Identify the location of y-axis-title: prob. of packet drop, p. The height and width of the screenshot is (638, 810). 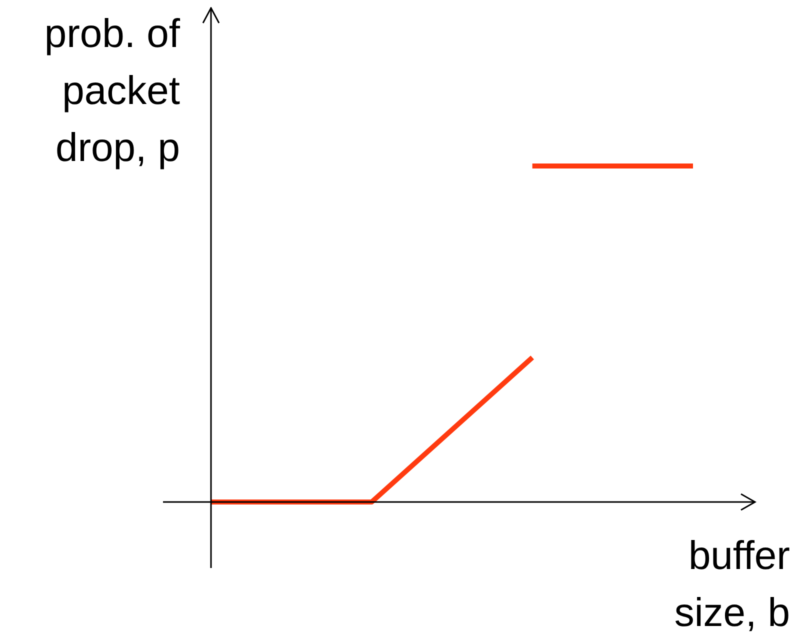
(111, 91).